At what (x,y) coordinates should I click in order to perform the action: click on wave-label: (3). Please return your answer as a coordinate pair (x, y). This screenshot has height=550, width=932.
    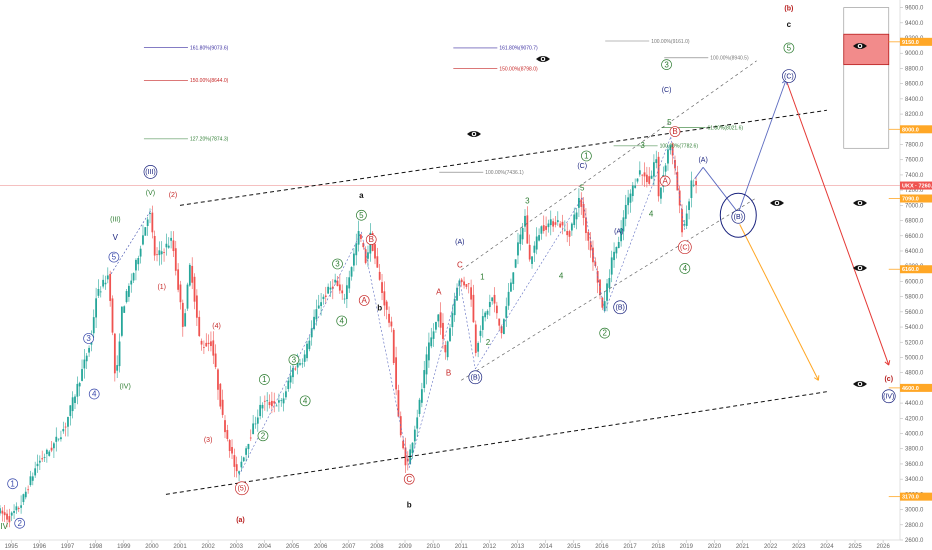
    Looking at the image, I should click on (208, 440).